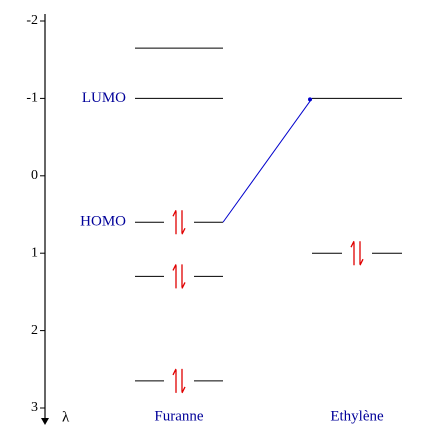 The image size is (430, 430). What do you see at coordinates (267, 160) in the screenshot?
I see `correlation-line` at bounding box center [267, 160].